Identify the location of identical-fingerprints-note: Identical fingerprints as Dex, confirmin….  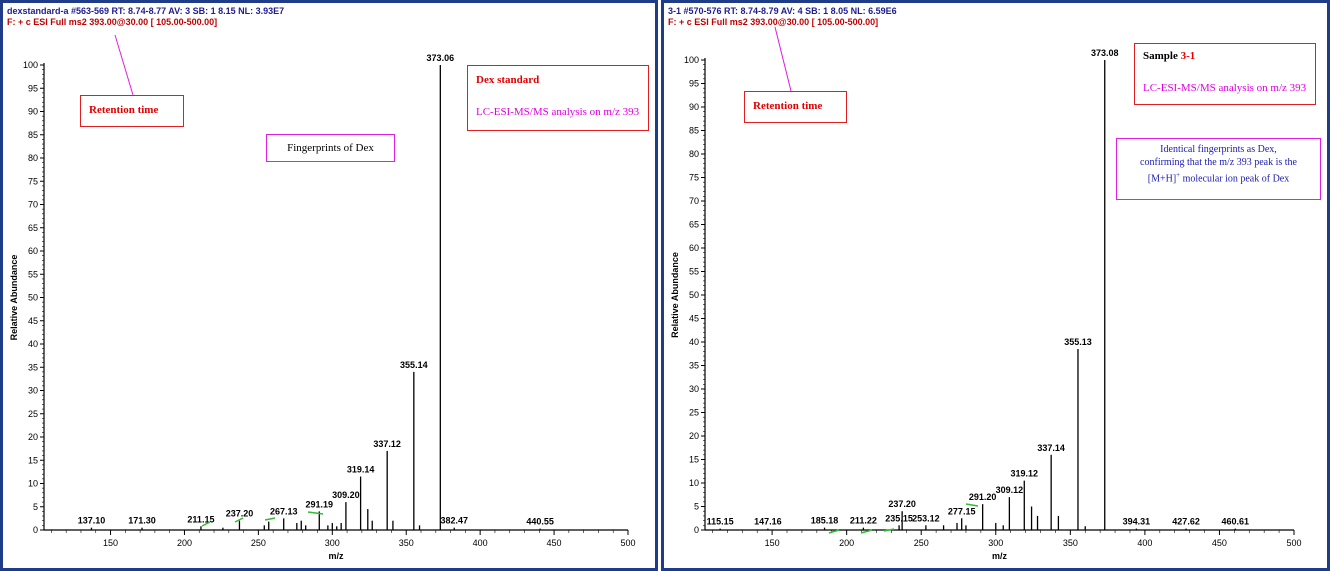
(1218, 169).